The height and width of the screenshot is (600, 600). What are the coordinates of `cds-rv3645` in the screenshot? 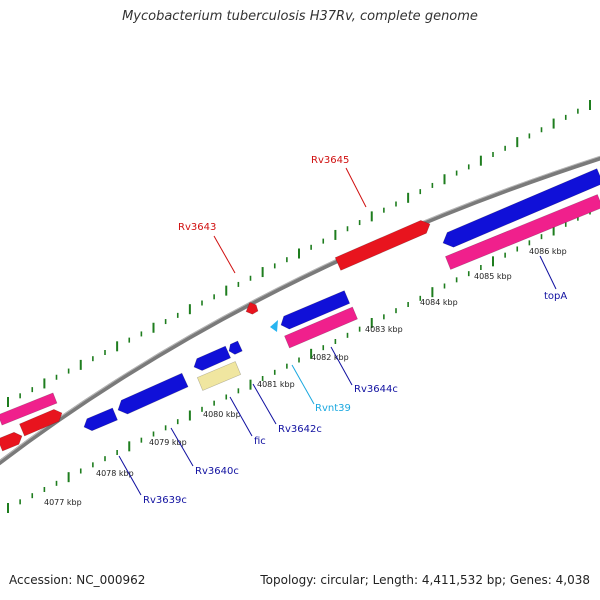 It's located at (382, 245).